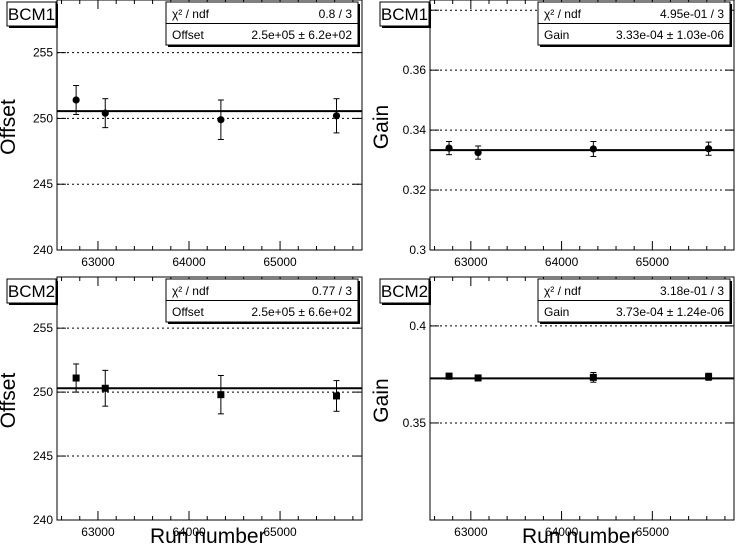 The image size is (739, 554). Describe the element at coordinates (670, 35) in the screenshot. I see `stats-row2-value: 3.33e-04 ± 1.03e-06` at that location.